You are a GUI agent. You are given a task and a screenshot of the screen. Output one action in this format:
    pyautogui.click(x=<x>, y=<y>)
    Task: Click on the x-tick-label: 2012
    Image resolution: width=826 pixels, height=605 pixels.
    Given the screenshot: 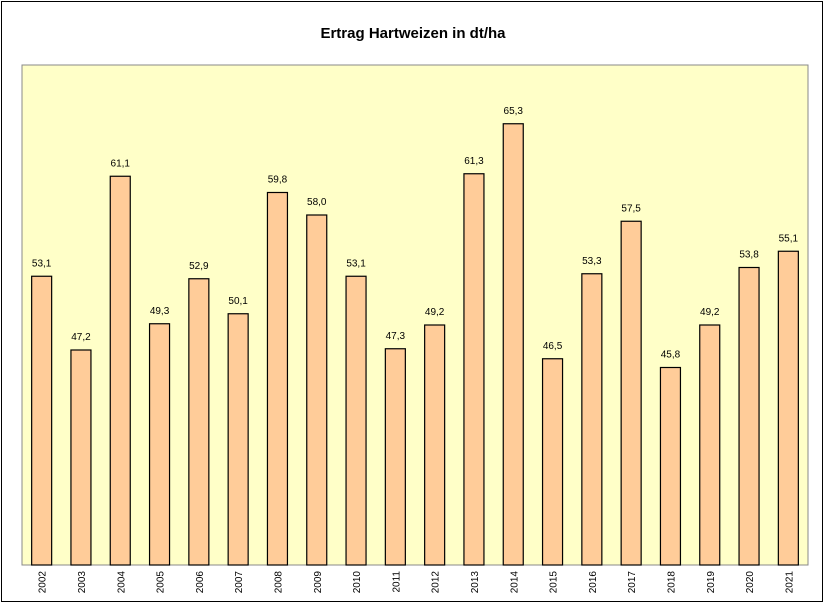 What is the action you would take?
    pyautogui.click(x=436, y=582)
    